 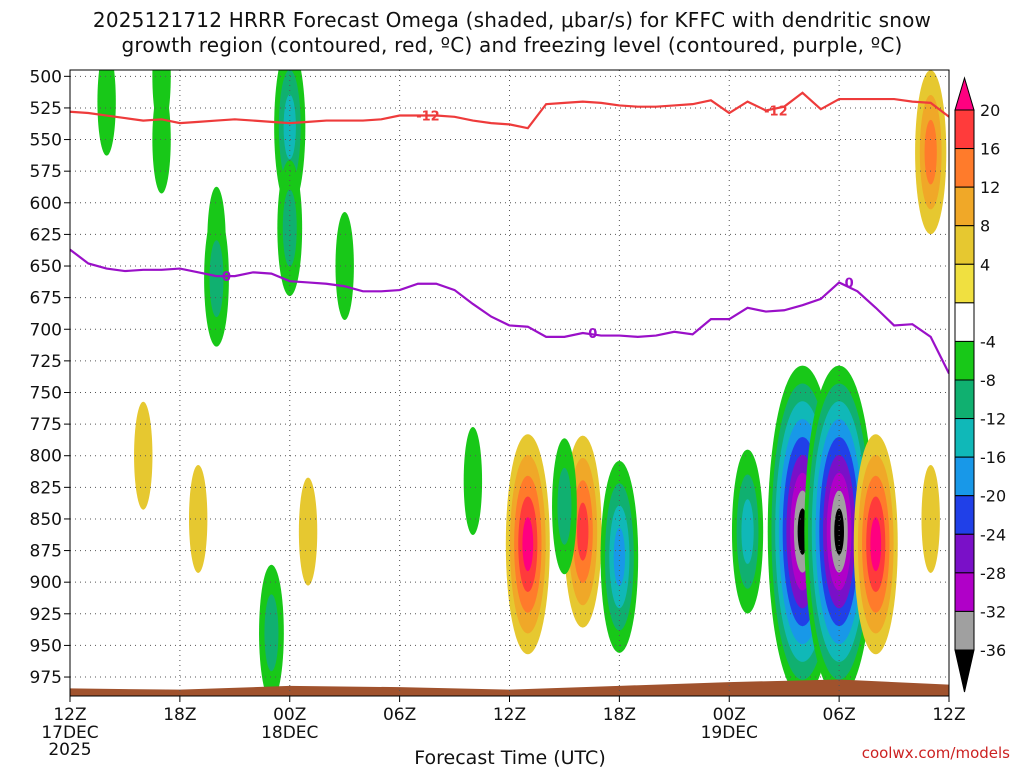 What do you see at coordinates (990, 149) in the screenshot?
I see `colorbar-label: 16` at bounding box center [990, 149].